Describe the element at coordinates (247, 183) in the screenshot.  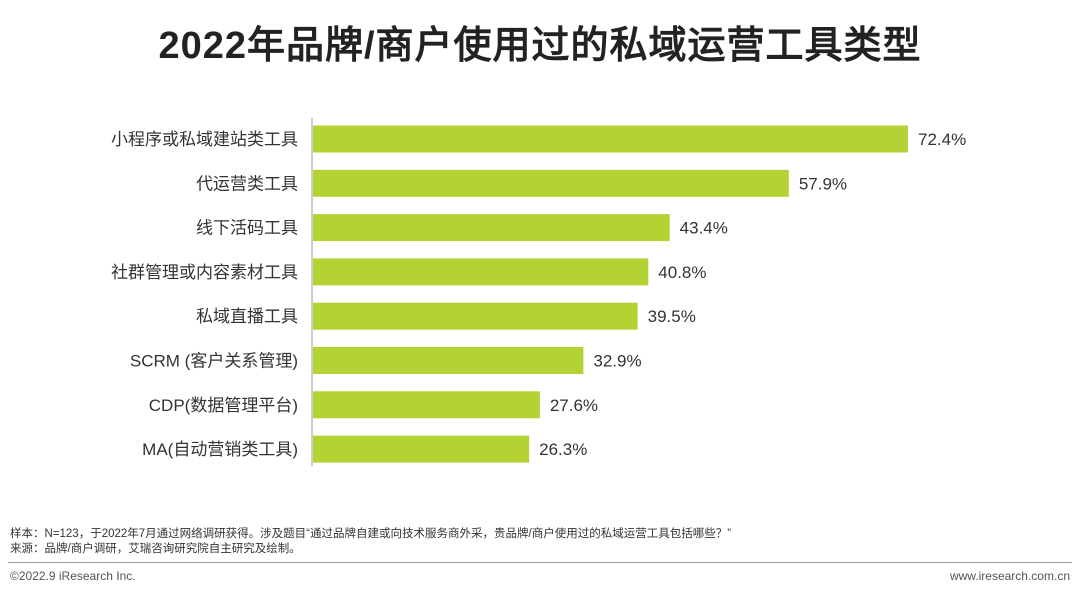
I see `category-label: 代运营类工具` at that location.